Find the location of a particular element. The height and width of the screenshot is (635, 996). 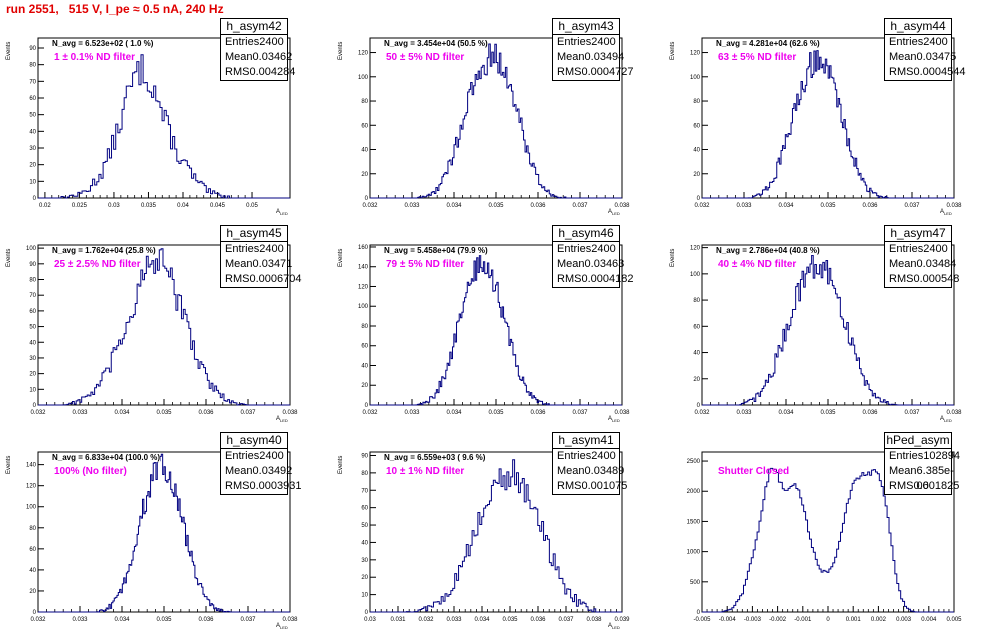

stats-title: h_asym43 is located at coordinates (586, 27).